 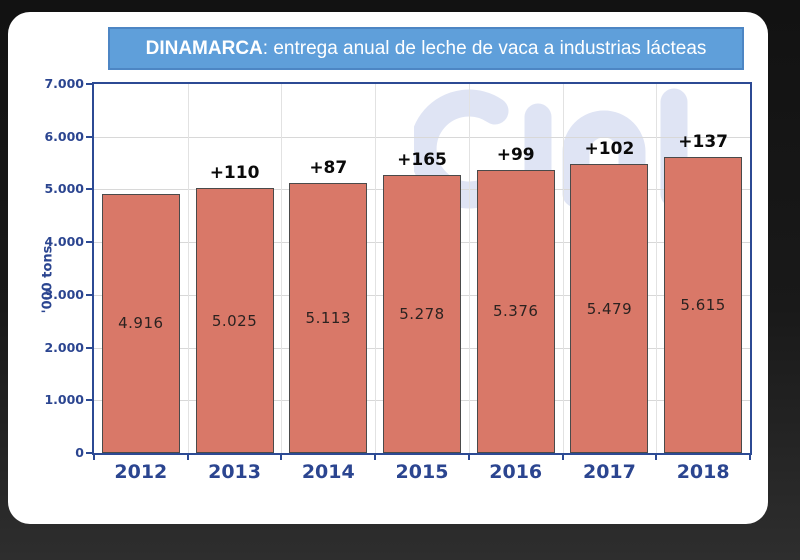 What do you see at coordinates (234, 472) in the screenshot?
I see `x-tick-label: 2013` at bounding box center [234, 472].